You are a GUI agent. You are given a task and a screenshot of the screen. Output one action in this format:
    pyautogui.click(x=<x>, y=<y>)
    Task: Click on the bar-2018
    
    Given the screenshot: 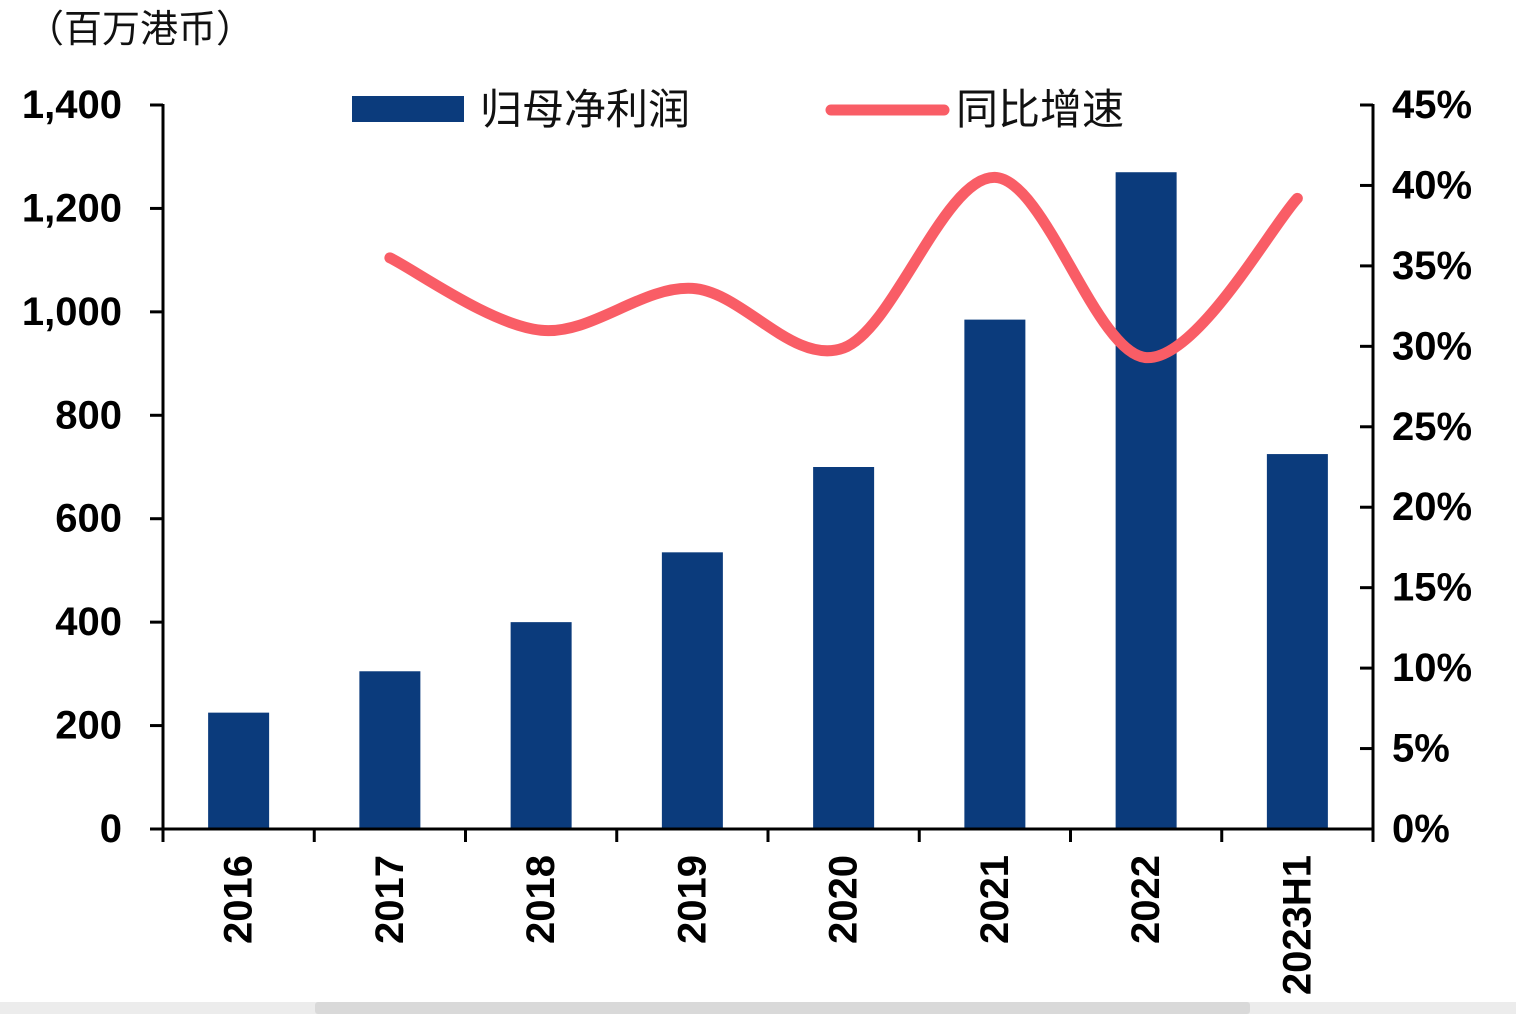 What is the action you would take?
    pyautogui.click(x=541, y=725)
    